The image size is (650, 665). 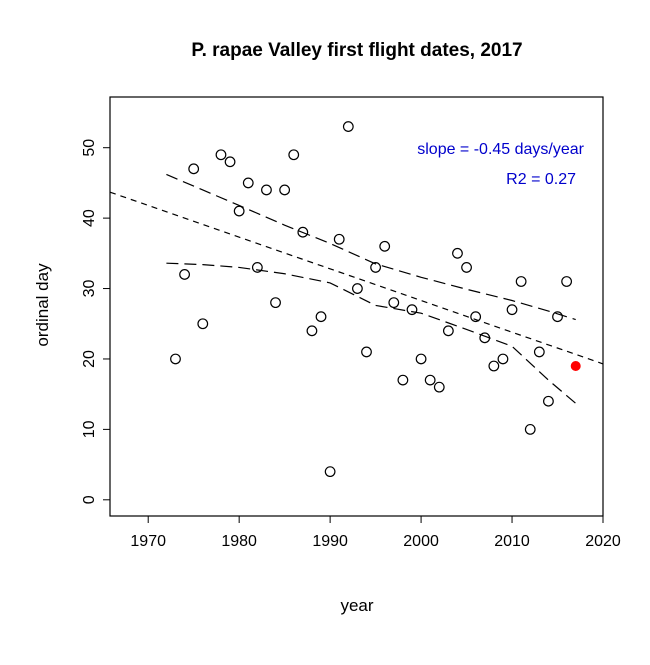 I want to click on x-tick-label: 2010, so click(x=512, y=541).